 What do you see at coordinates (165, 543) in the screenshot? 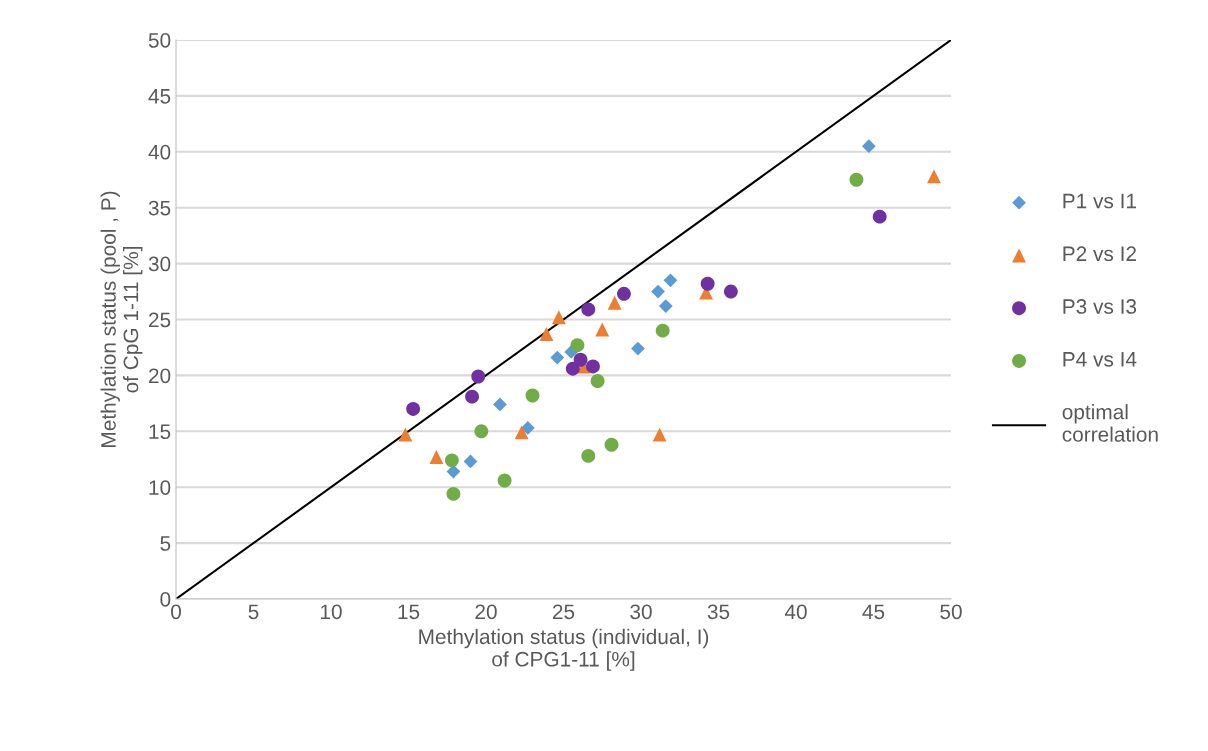
I see `y-tick-label: 5` at bounding box center [165, 543].